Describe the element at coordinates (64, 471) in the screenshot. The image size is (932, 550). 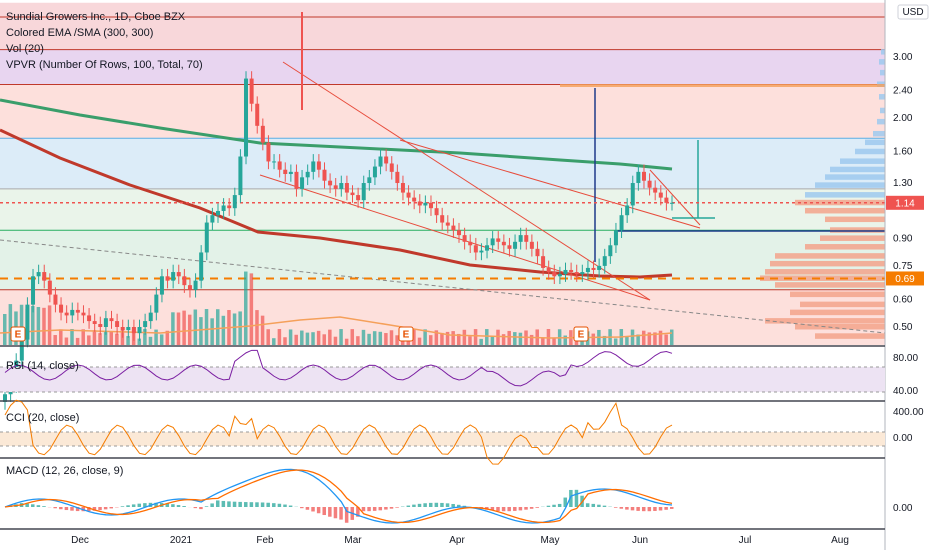
I see `macd-title: MACD (12, 26, close, 9)` at that location.